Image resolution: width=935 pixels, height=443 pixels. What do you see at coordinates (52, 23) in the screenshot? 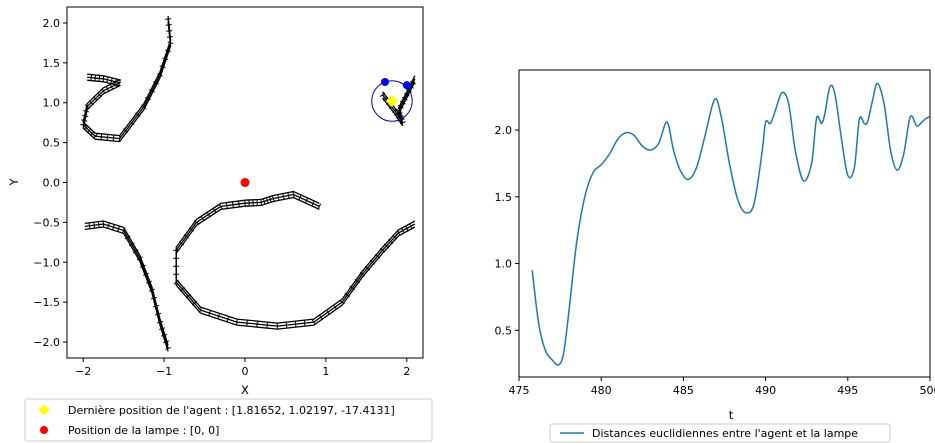
I see `y-tick-label: 2.0` at bounding box center [52, 23].